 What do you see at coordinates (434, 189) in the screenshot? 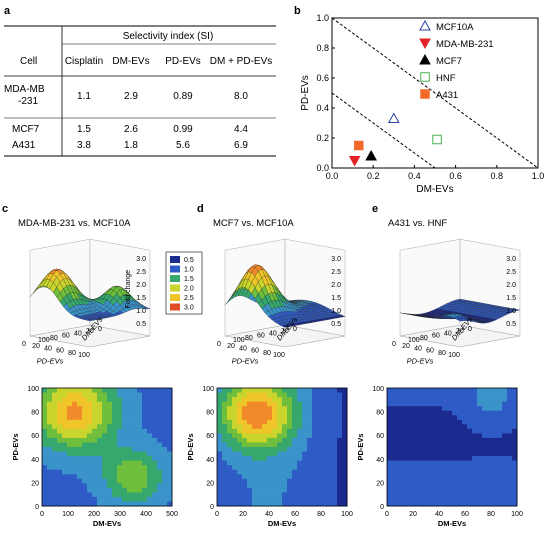
I see `x-axis-label: DM-EVs` at bounding box center [434, 189].